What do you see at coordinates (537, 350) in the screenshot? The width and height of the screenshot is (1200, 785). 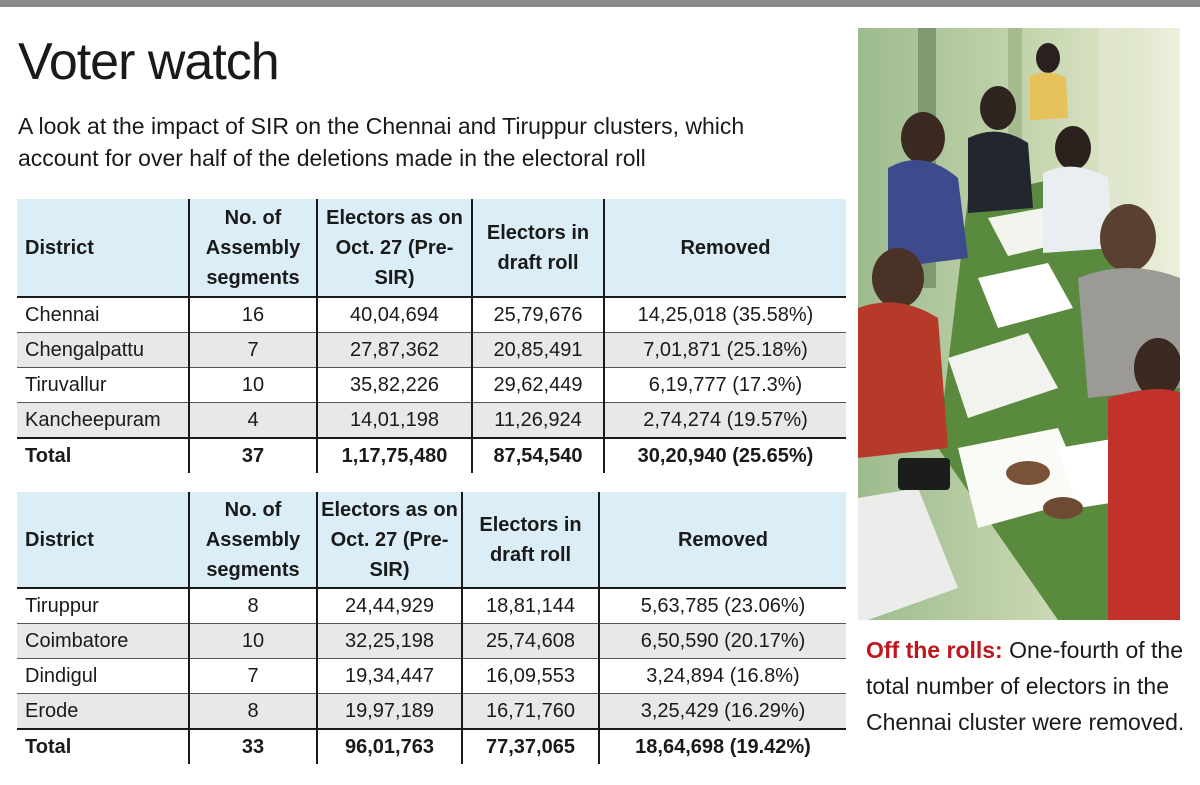 I see `cell-electors-draft: 20,85,491` at bounding box center [537, 350].